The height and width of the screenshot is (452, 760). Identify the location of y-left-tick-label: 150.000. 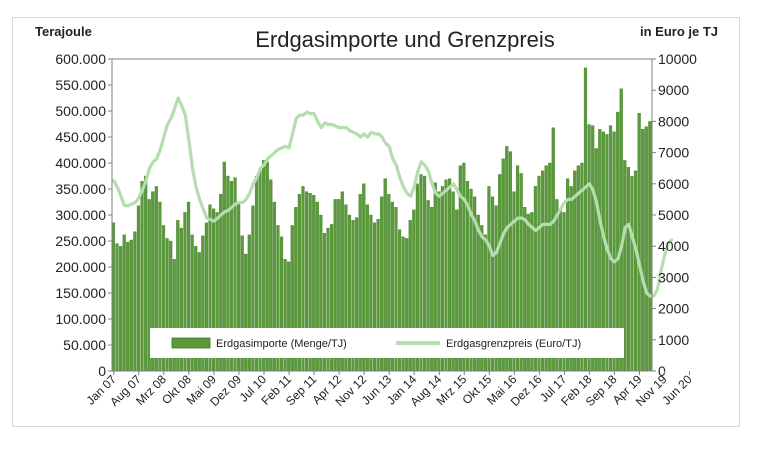
(80, 293).